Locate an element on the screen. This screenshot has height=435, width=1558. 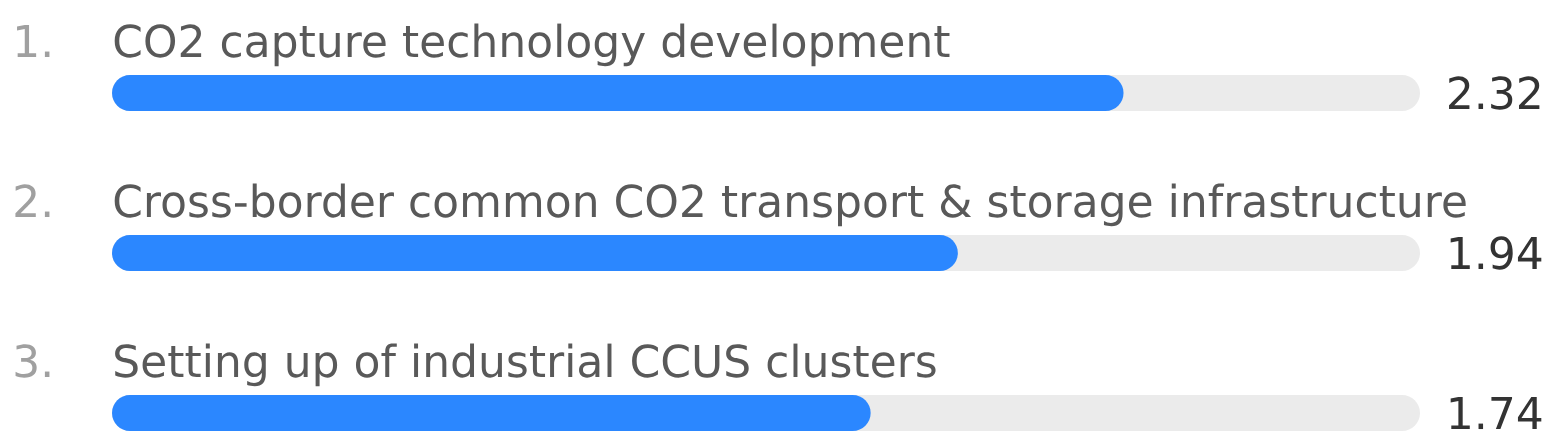
y-tick-label: CO2 capture technology development is located at coordinates (532, 45).